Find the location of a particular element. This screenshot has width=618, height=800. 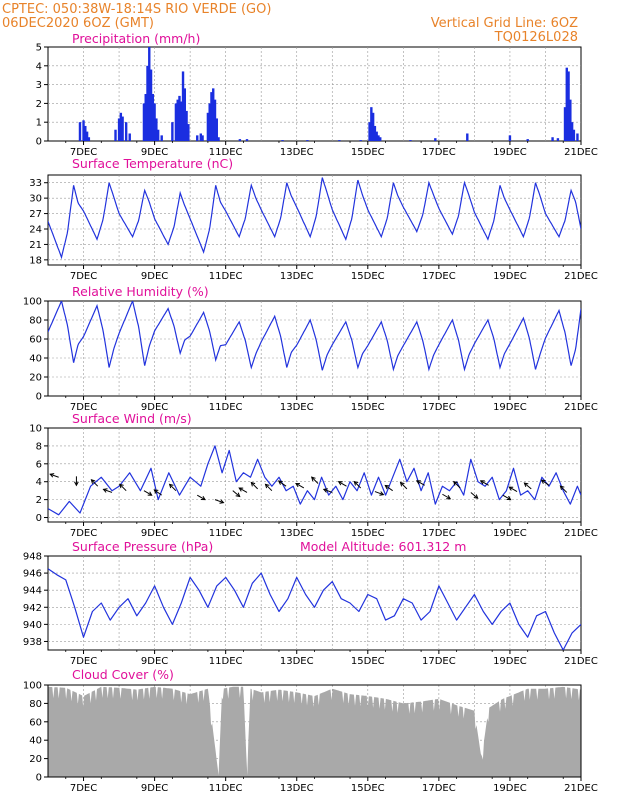

y-tick-label: 0 is located at coordinates (39, 397).